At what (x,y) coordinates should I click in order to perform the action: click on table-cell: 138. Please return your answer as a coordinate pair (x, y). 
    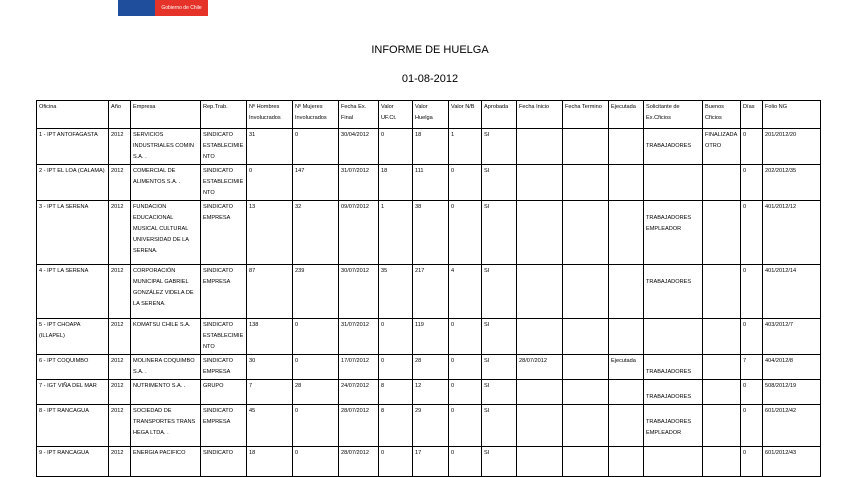
    Looking at the image, I should click on (269, 336).